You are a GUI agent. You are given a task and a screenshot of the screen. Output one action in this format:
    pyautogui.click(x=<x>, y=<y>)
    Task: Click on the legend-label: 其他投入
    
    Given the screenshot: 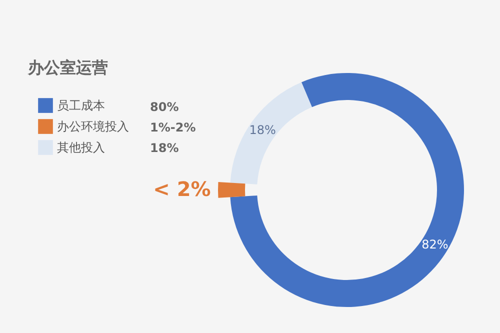 What is the action you would take?
    pyautogui.click(x=81, y=147)
    